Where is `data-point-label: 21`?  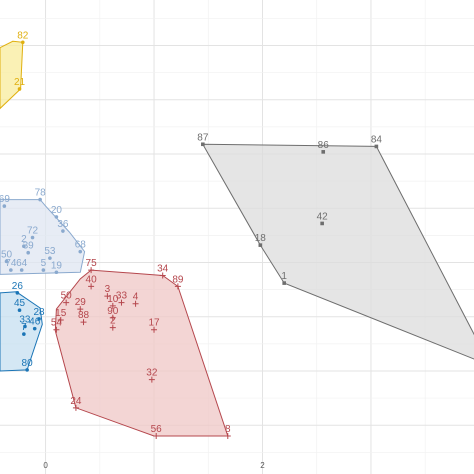 data-point-label: 21 is located at coordinates (20, 82).